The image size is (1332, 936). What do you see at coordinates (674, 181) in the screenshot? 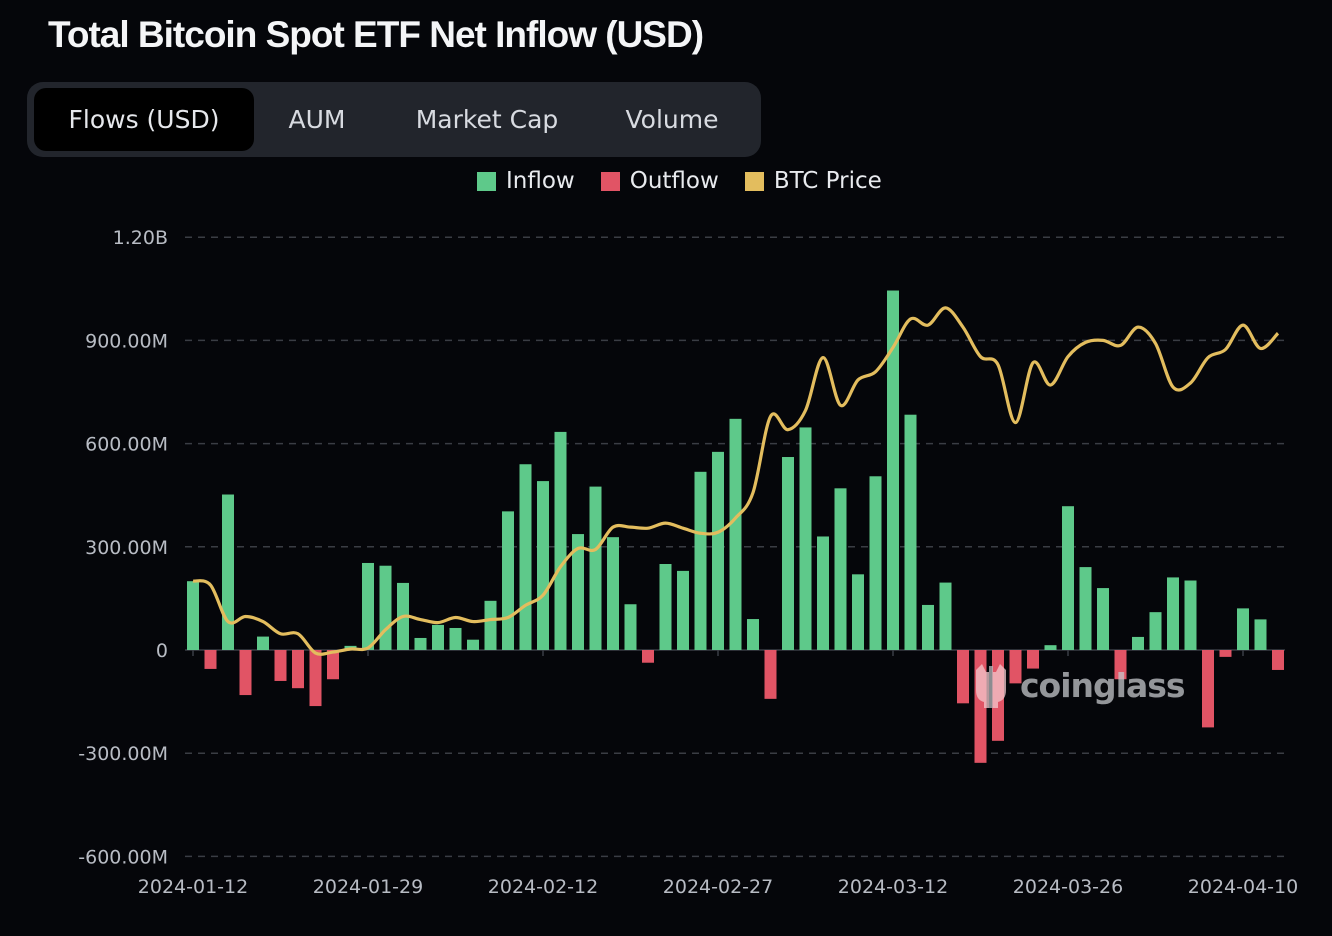
I see `legend-outflow-label: Outflow` at bounding box center [674, 181].